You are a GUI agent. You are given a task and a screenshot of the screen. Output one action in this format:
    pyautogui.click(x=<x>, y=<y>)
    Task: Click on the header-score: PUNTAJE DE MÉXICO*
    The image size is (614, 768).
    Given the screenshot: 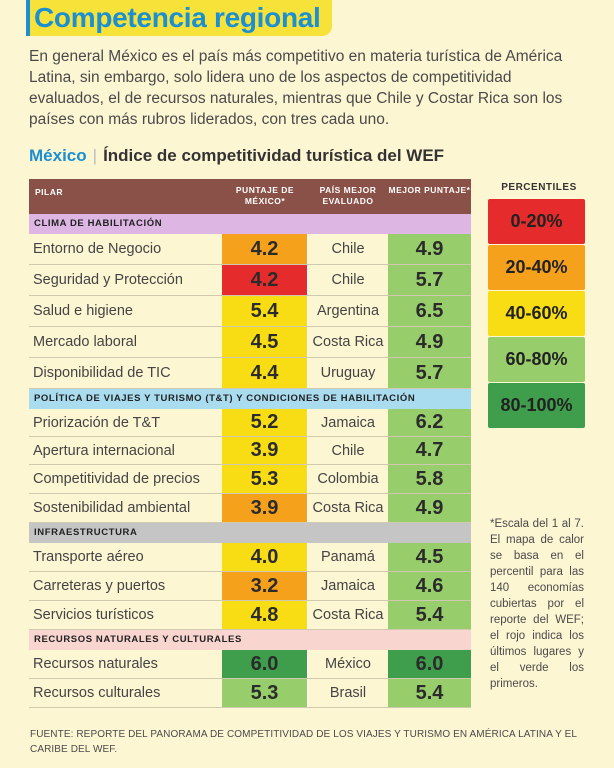 What is the action you would take?
    pyautogui.click(x=265, y=195)
    